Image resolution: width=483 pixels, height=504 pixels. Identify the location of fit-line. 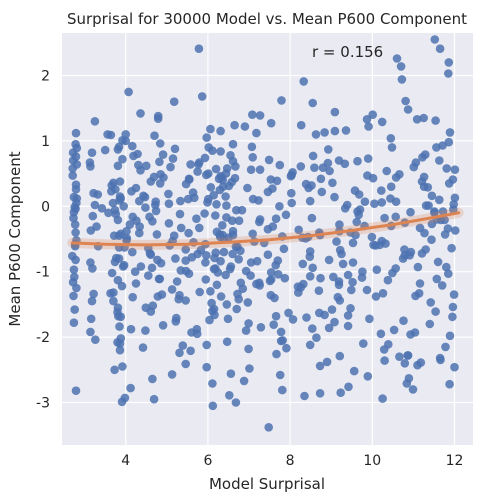
(265, 229).